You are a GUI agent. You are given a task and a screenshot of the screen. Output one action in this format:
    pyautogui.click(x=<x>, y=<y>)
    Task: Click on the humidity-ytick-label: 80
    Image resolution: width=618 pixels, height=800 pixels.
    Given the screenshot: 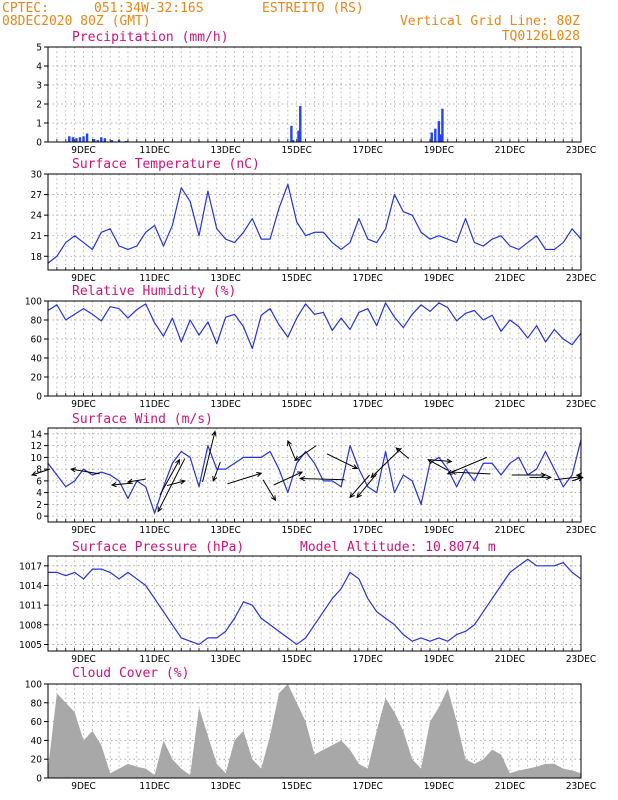 What is the action you would take?
    pyautogui.click(x=37, y=321)
    